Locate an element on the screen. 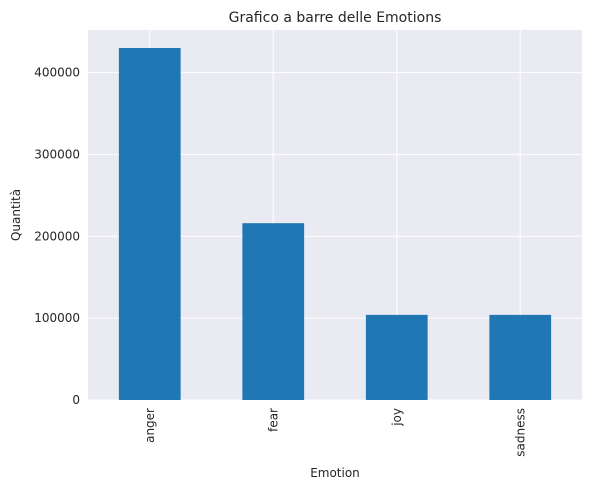 Image resolution: width=591 pixels, height=494 pixels. x-axis-label: Emotion is located at coordinates (335, 473).